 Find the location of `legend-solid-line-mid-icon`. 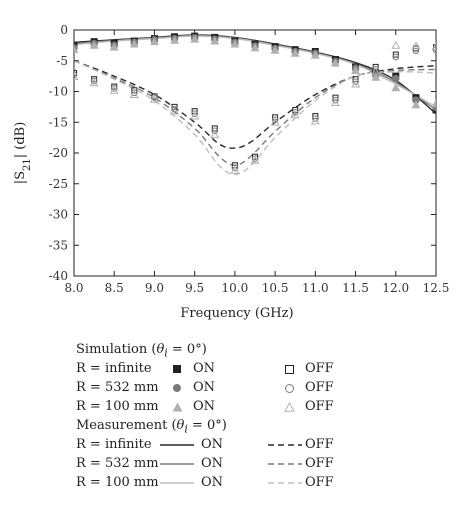

legend-solid-line-mid-icon is located at coordinates (177, 464).